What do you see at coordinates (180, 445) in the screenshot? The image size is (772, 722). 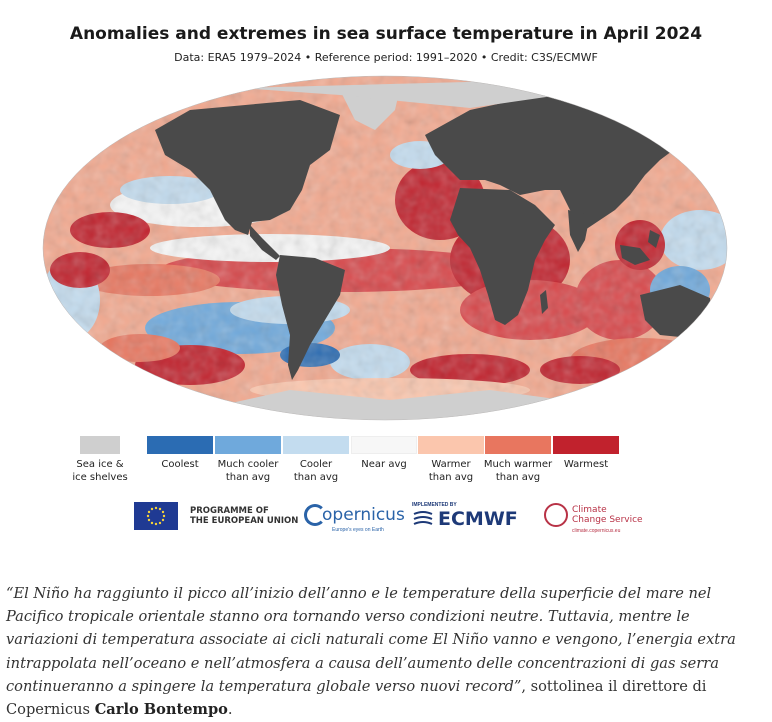 I see `legend-swatch-coolest` at bounding box center [180, 445].